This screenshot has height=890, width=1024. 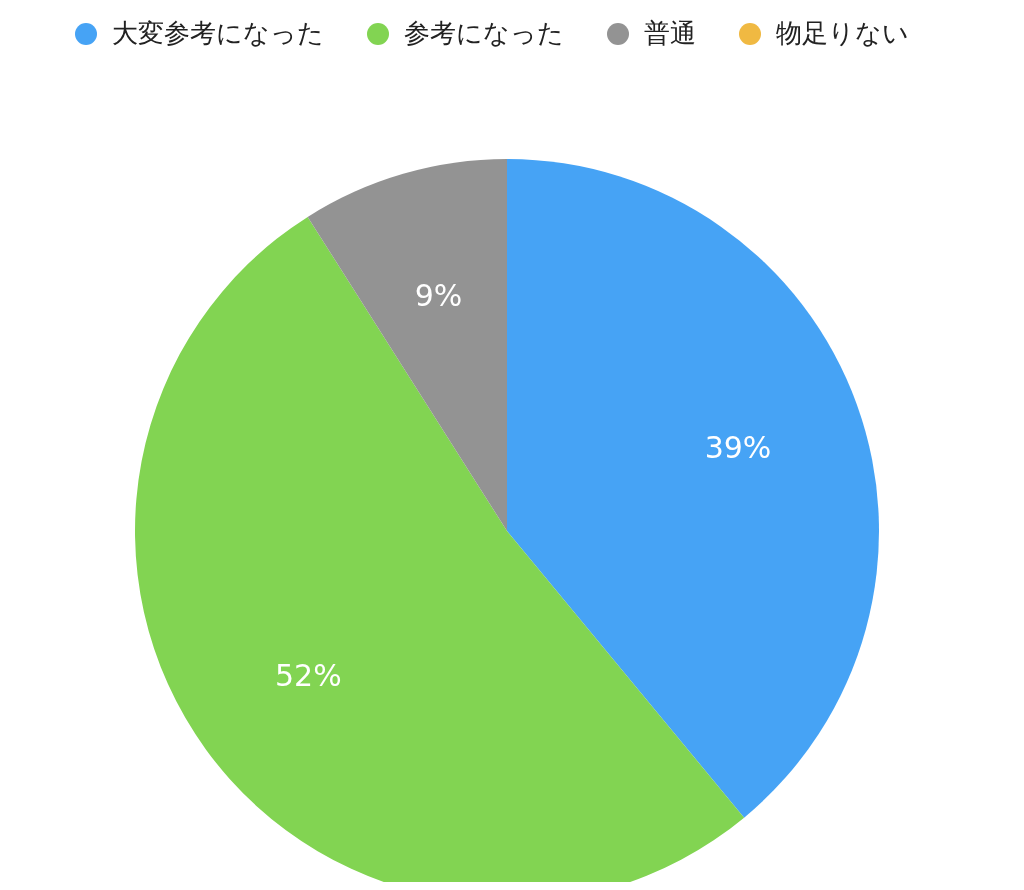 What do you see at coordinates (669, 33) in the screenshot?
I see `legend-label: 普通` at bounding box center [669, 33].